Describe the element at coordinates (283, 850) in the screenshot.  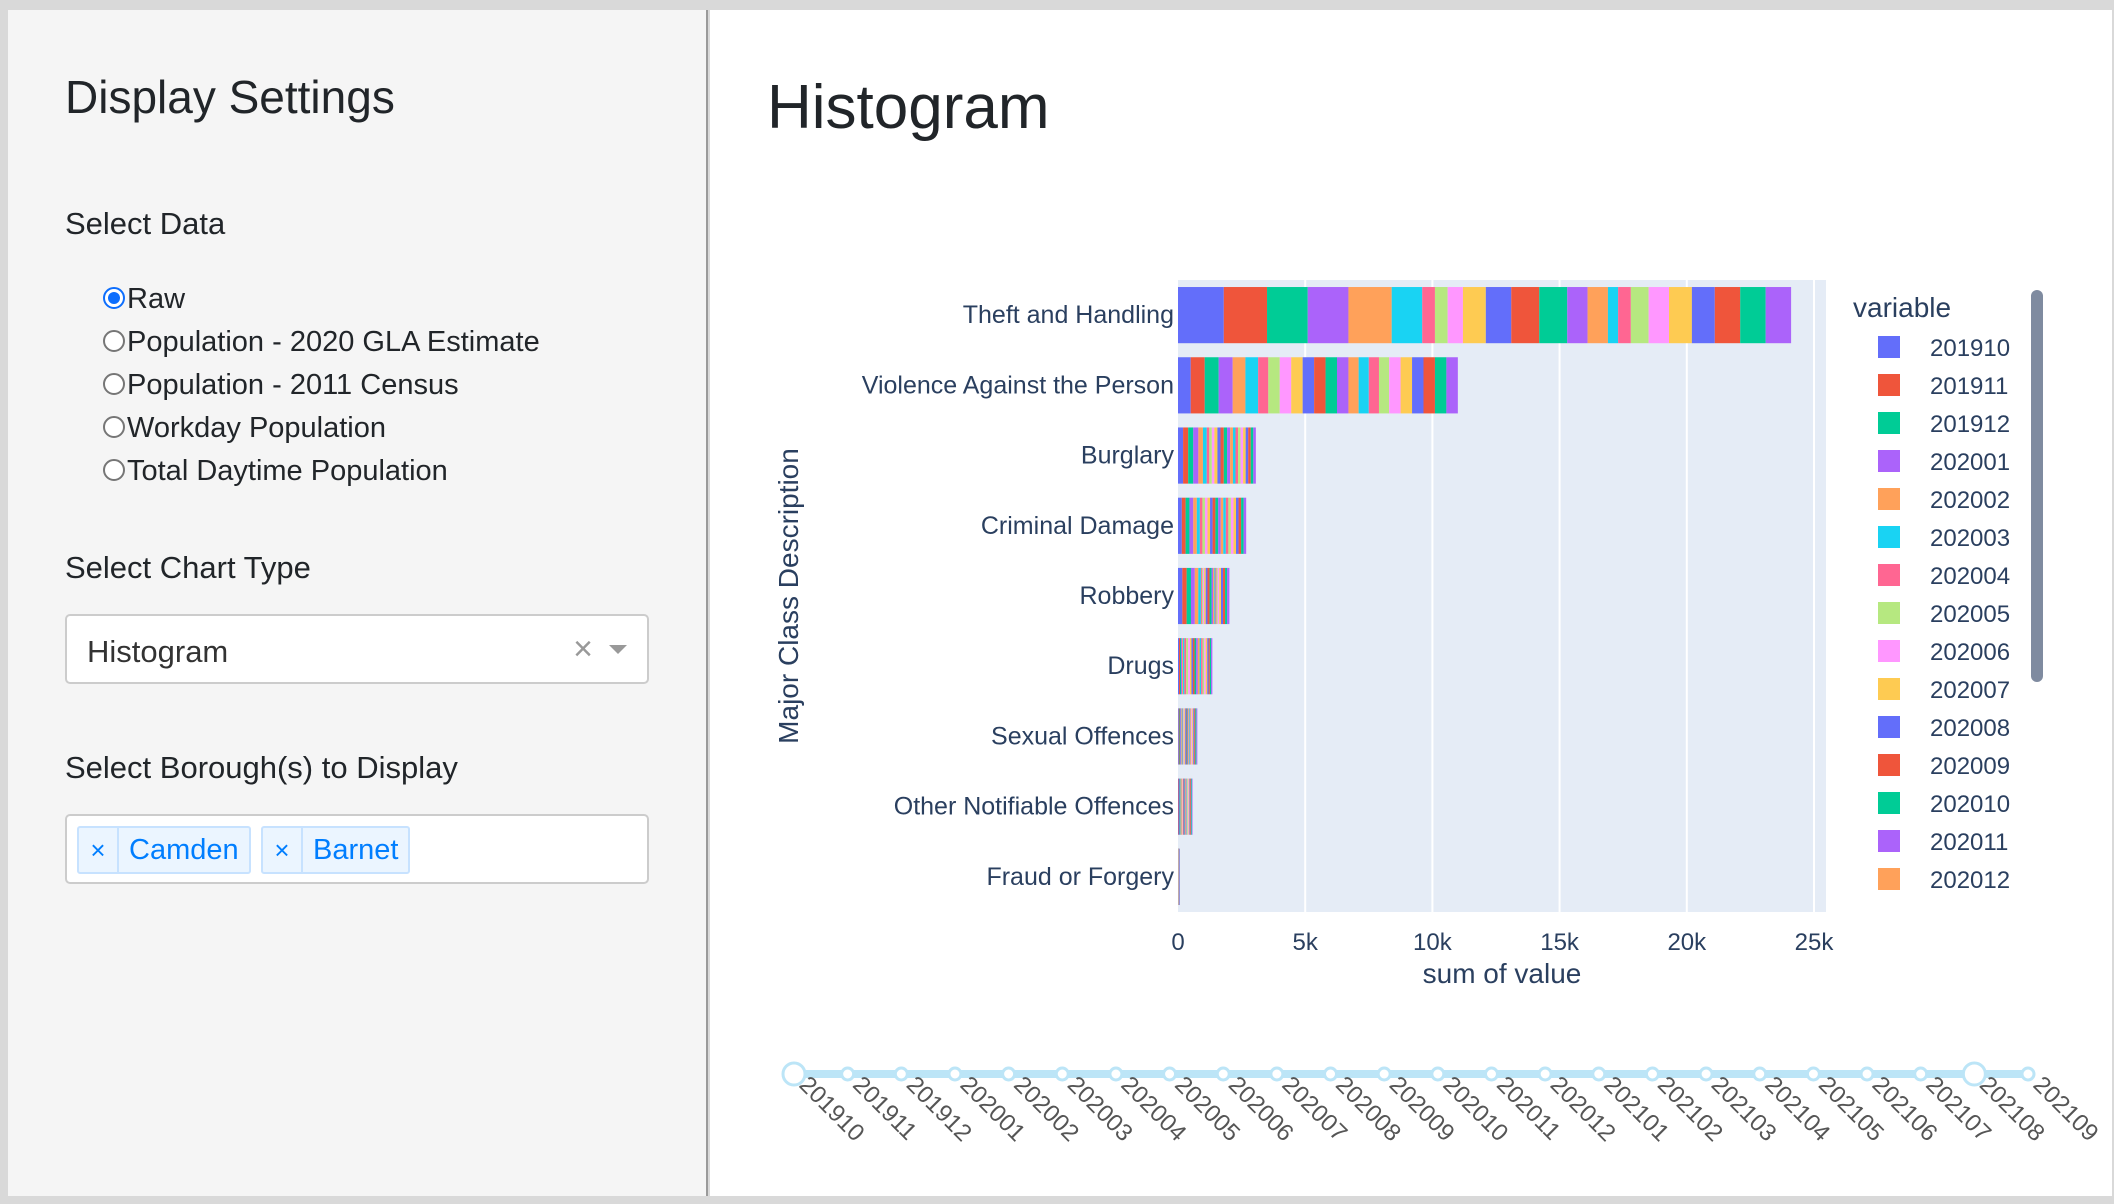
I see `remove-barnet-icon: ×` at that location.